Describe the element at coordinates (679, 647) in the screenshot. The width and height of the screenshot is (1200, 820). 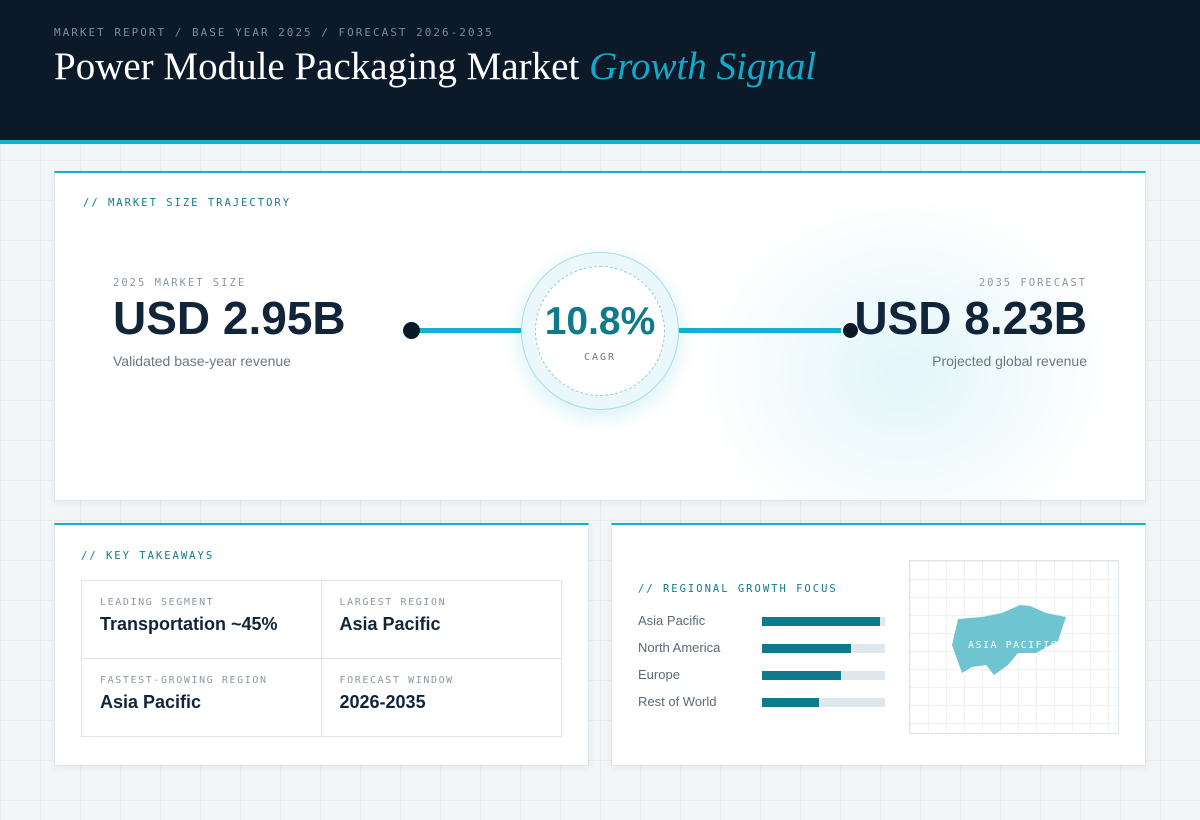
I see `region-bar-label: North America` at that location.